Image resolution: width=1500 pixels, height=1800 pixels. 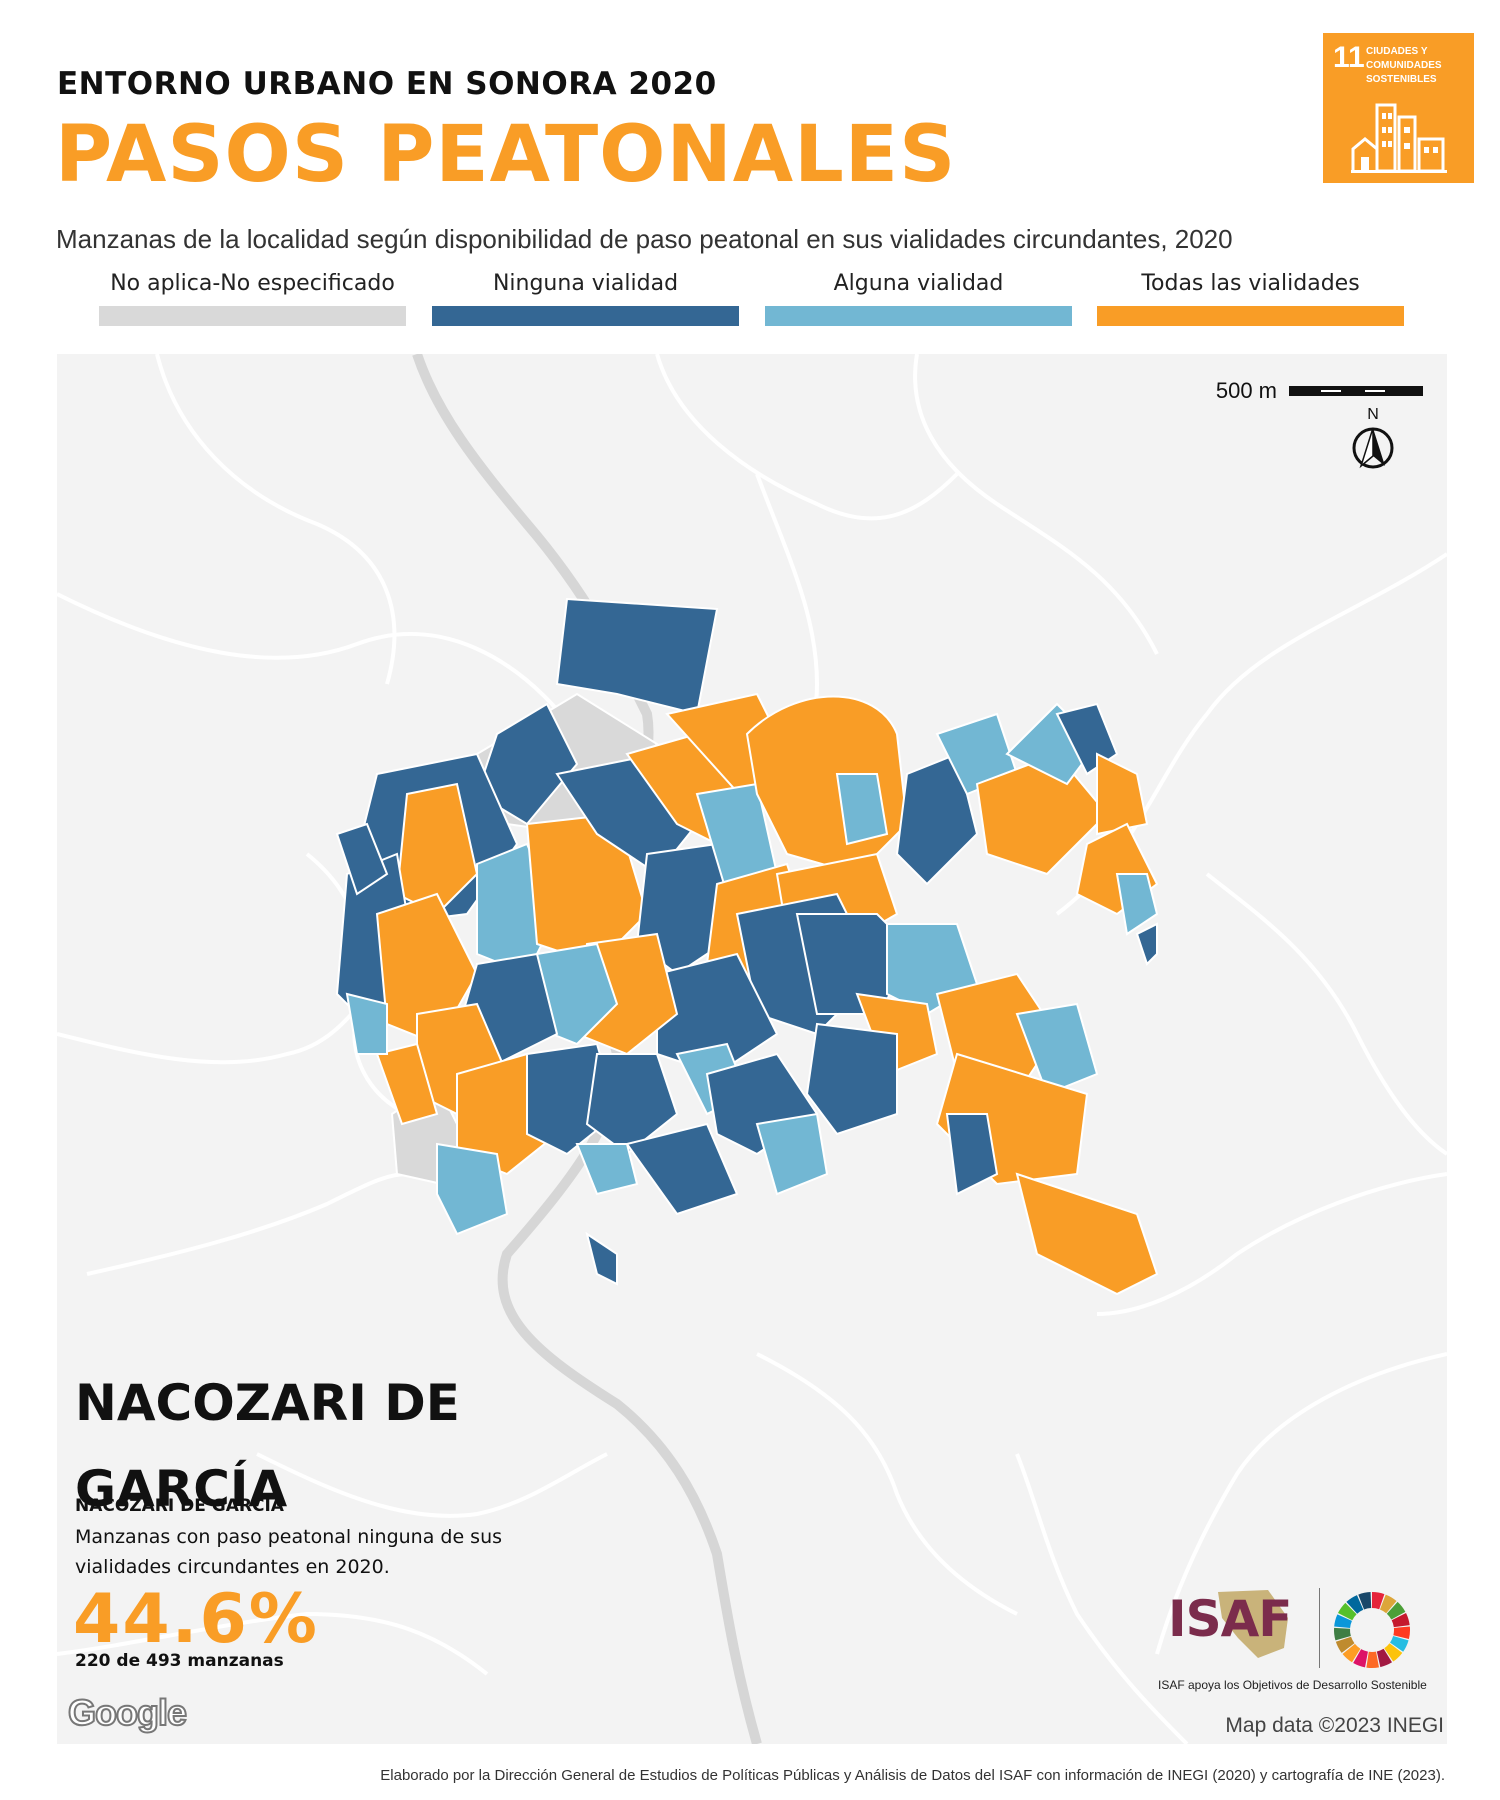 What do you see at coordinates (1372, 1630) in the screenshot?
I see `sdg-wheel-icon` at bounding box center [1372, 1630].